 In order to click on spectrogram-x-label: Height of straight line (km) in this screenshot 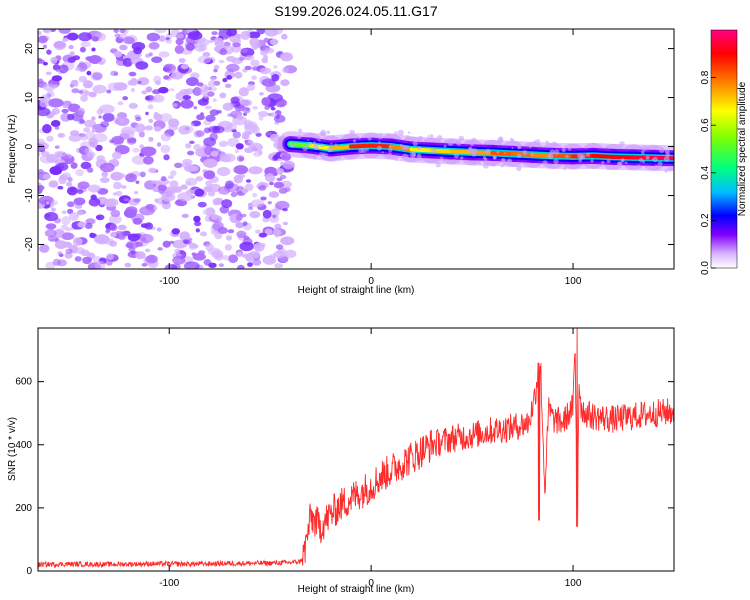, I will do `click(356, 290)`.